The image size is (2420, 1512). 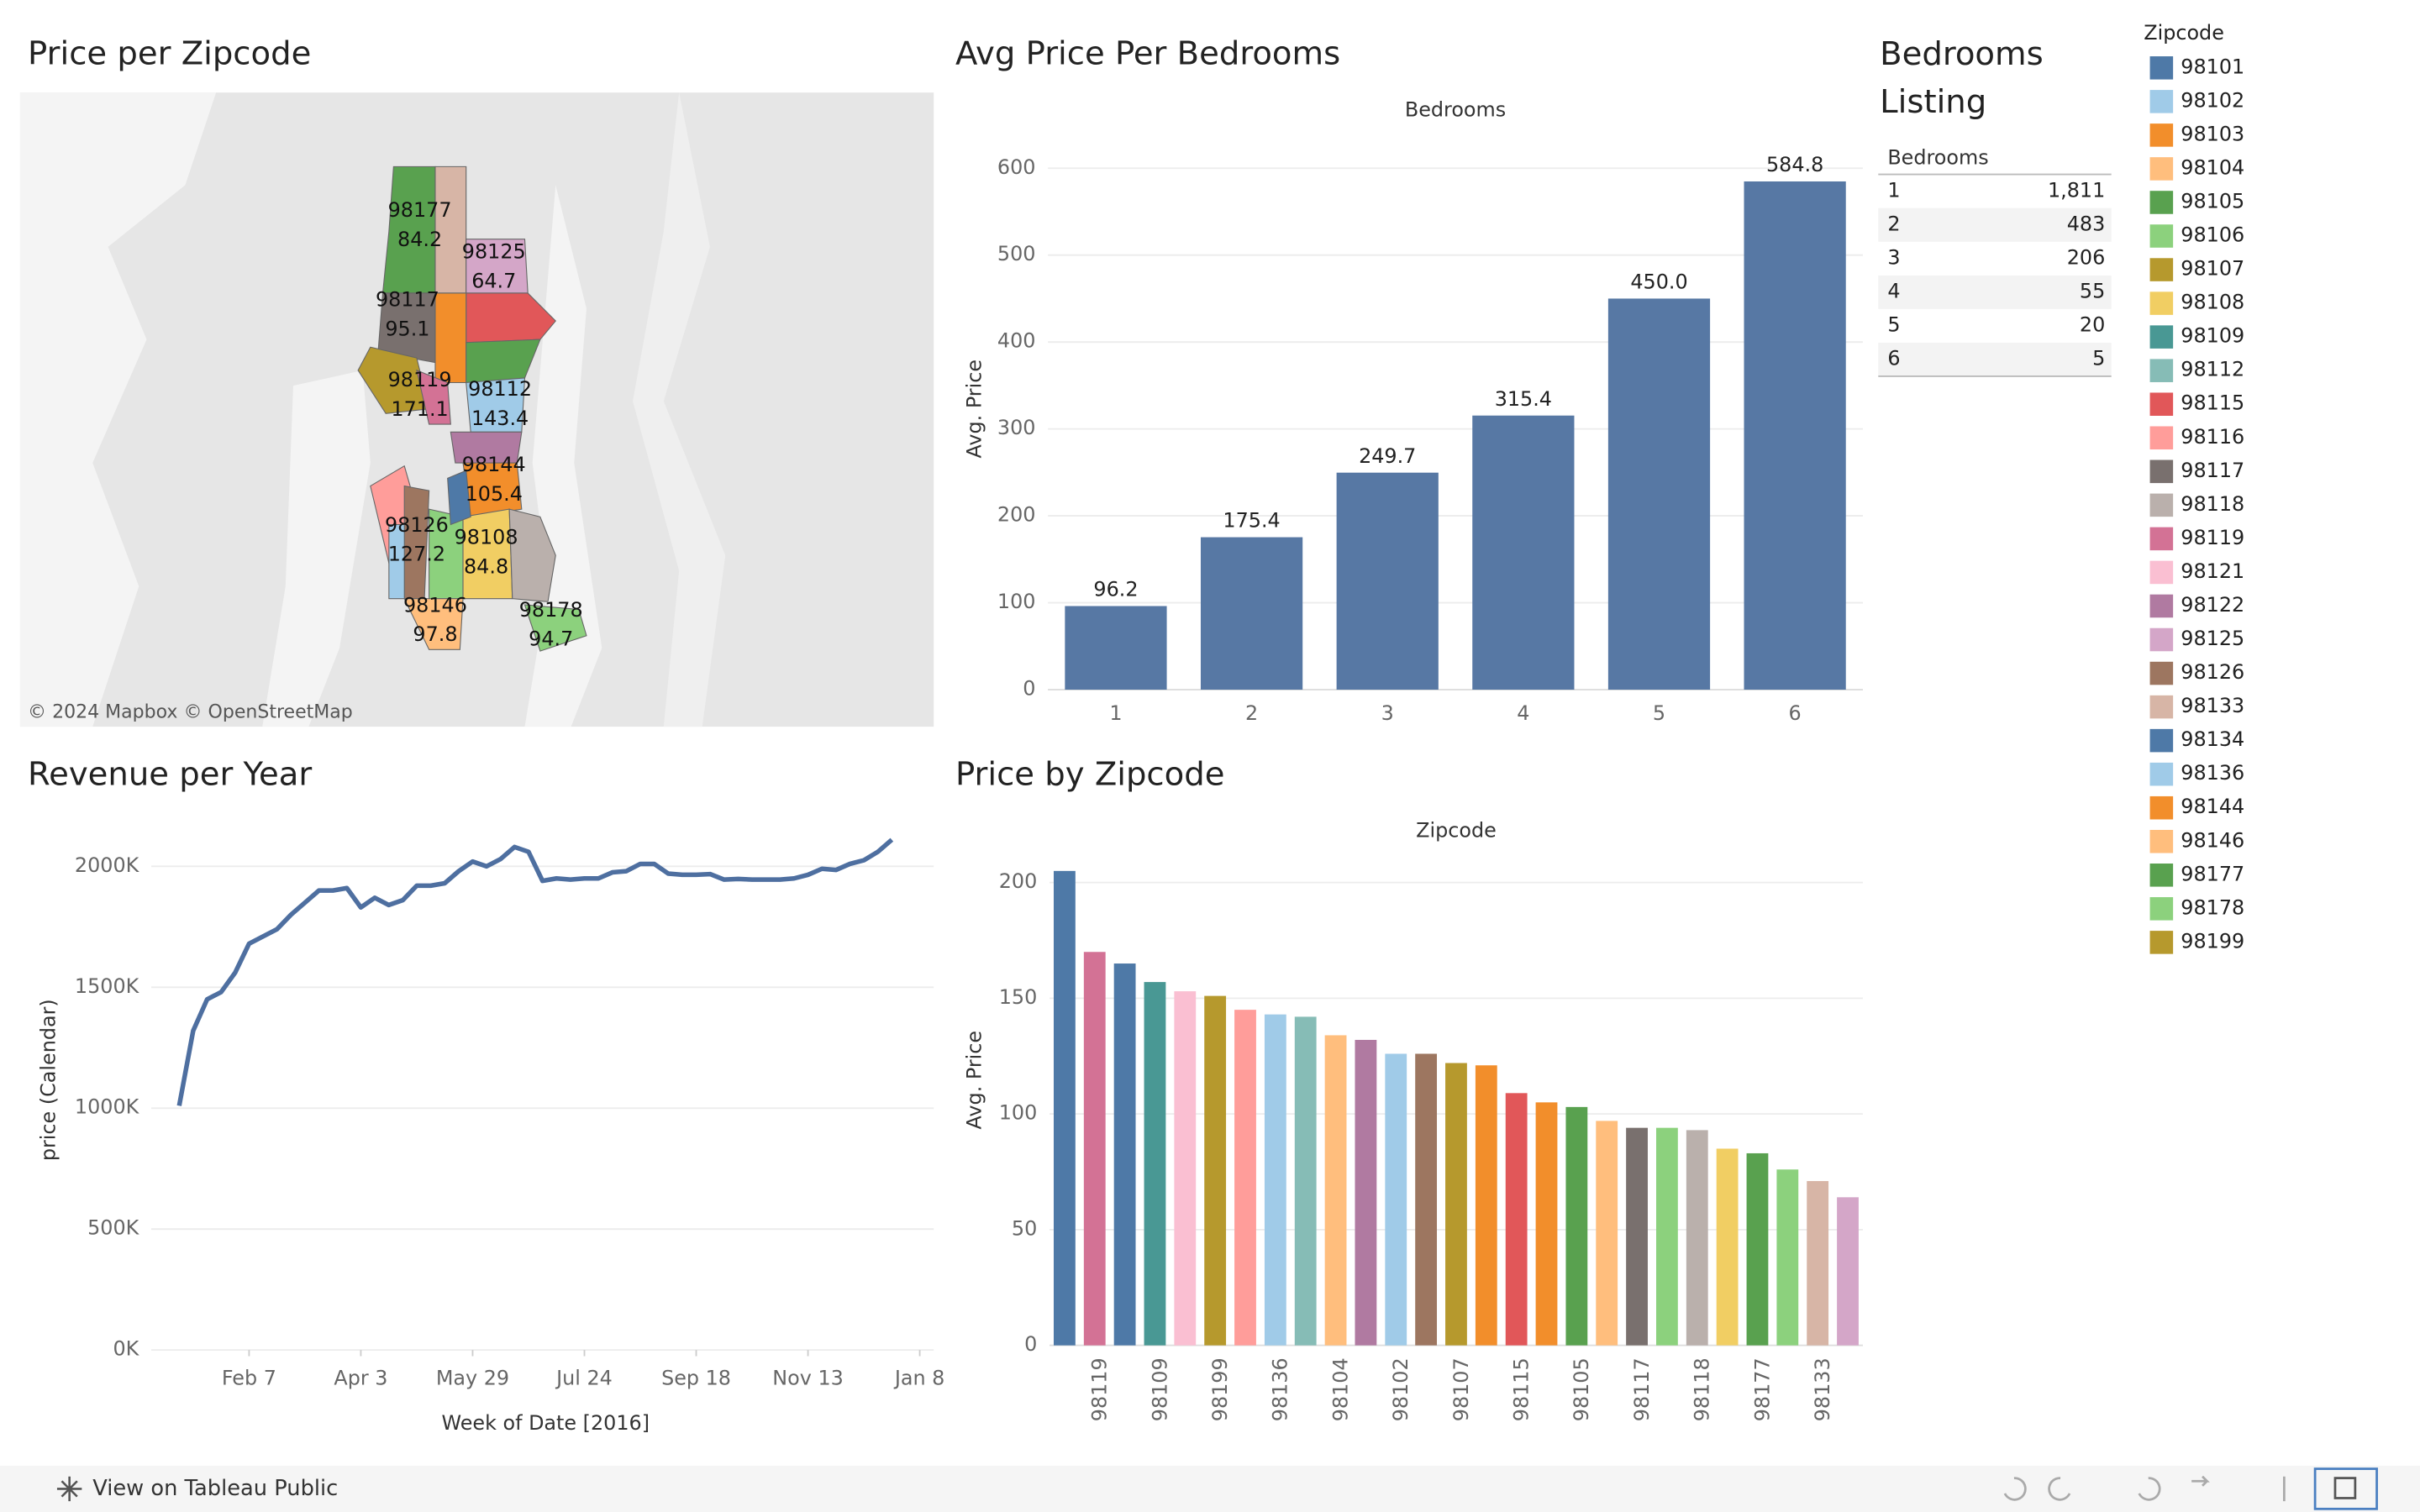 I want to click on map-value-label: 127.2, so click(x=416, y=554).